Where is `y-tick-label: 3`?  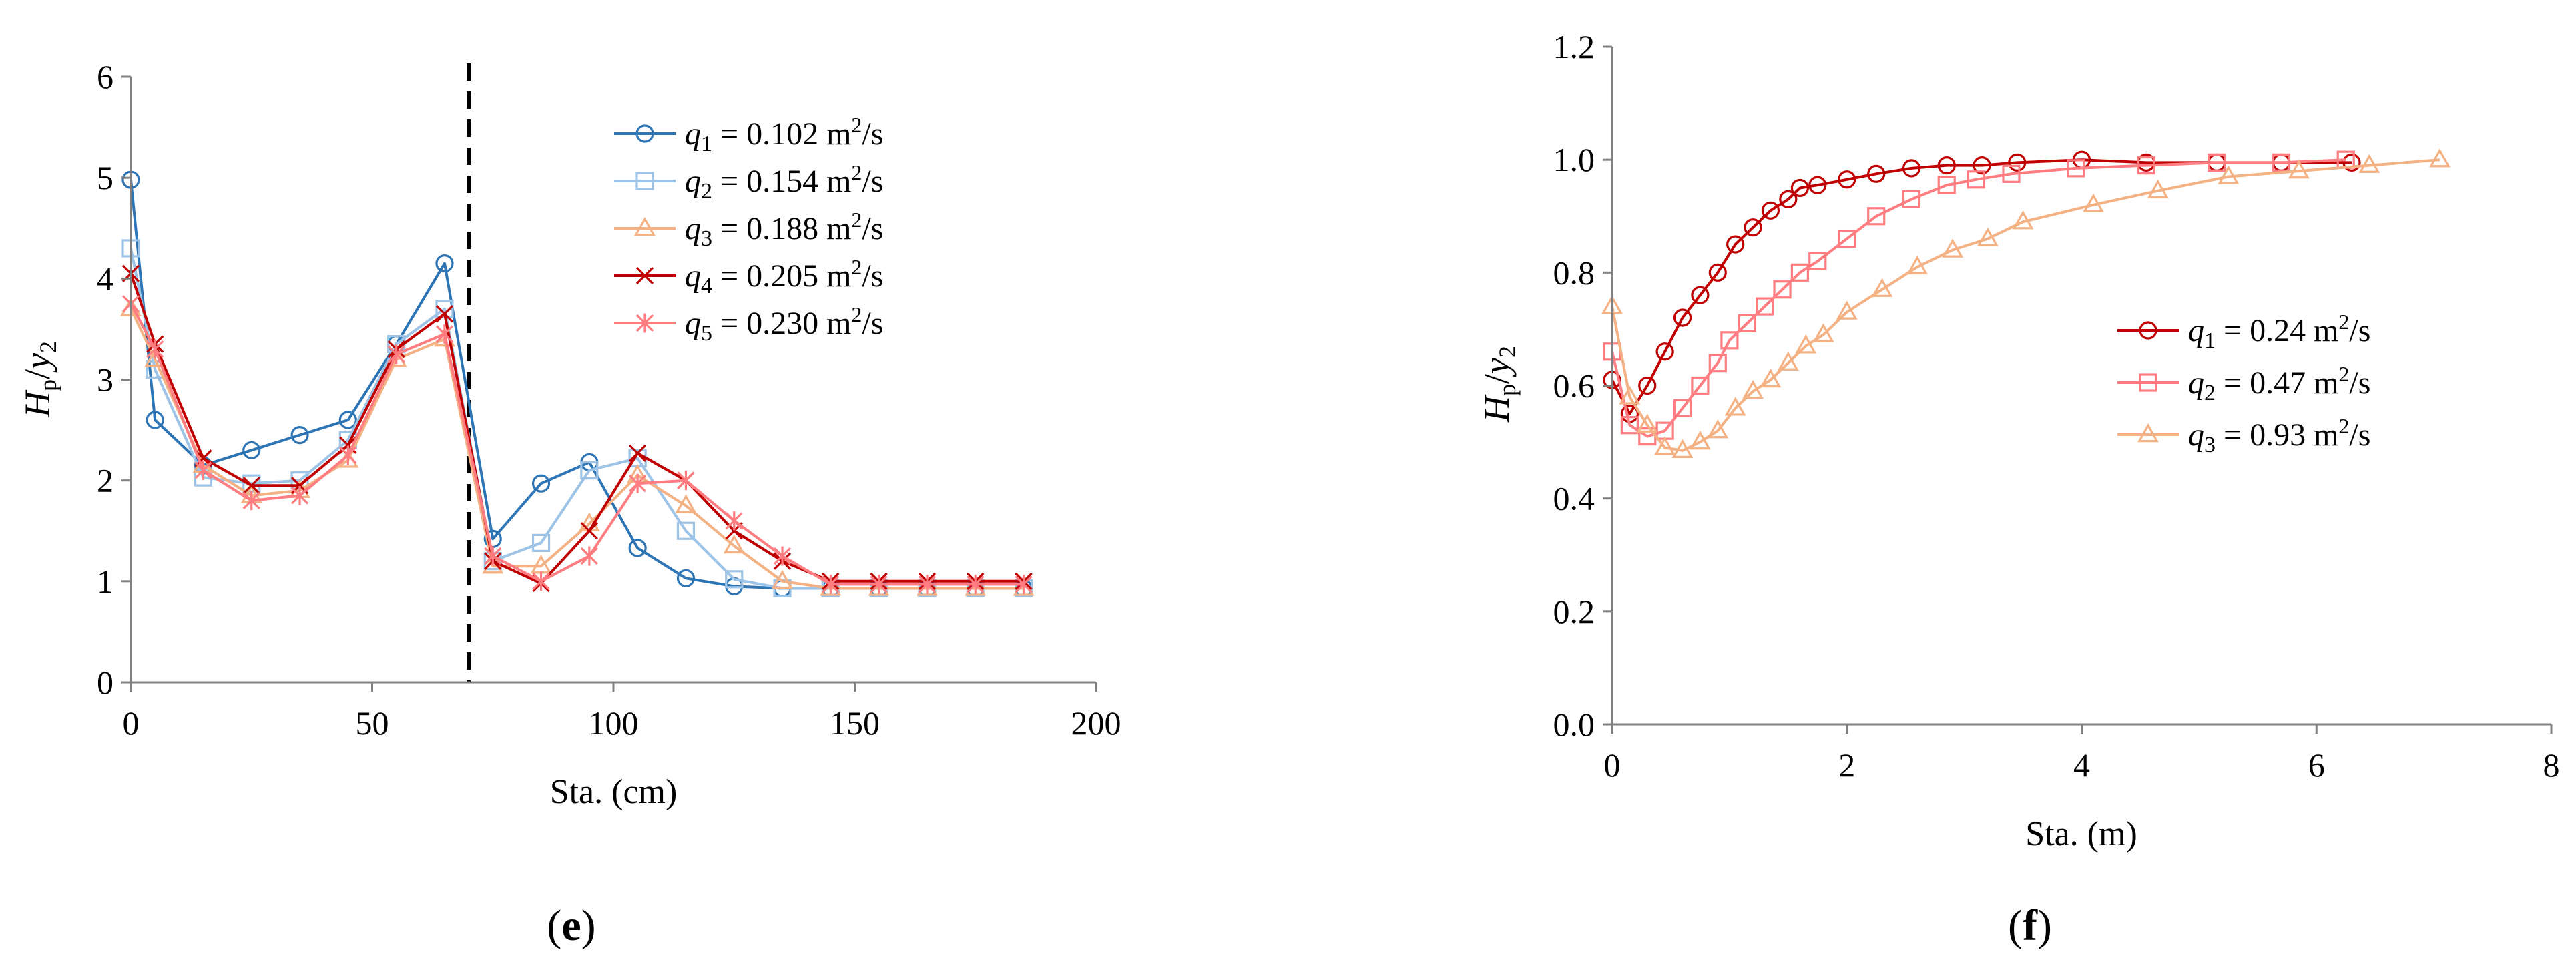 y-tick-label: 3 is located at coordinates (105, 380).